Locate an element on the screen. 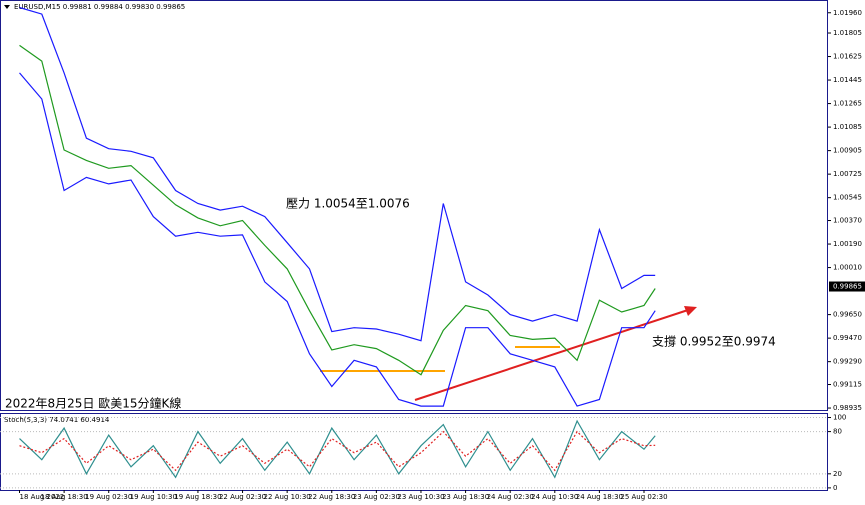 The height and width of the screenshot is (505, 865). x-tick-label: 25 Aug 02:30 is located at coordinates (643, 497).